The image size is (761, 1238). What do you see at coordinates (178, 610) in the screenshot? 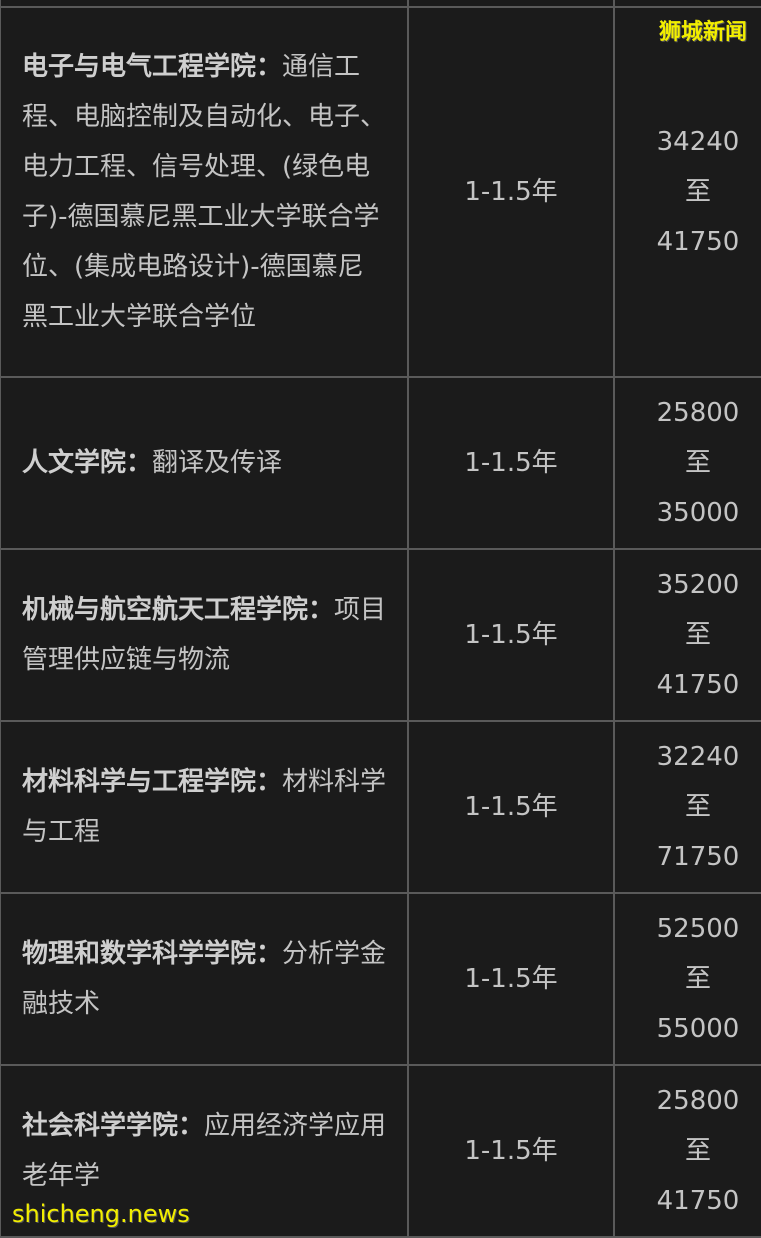
I see `school-name: 机械与航空航天工程学院：` at bounding box center [178, 610].